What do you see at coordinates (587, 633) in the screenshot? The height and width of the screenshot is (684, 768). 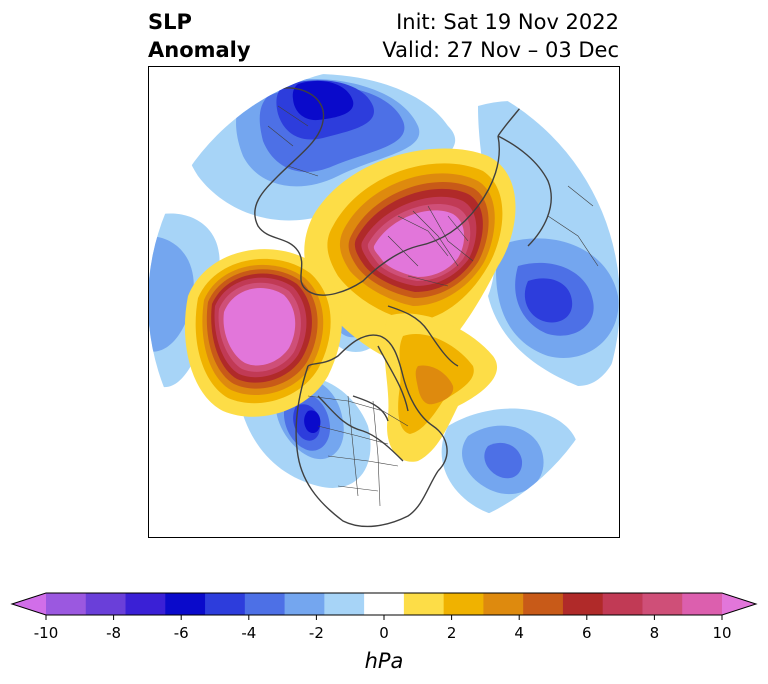 I see `colorbar-tick-label: 6` at bounding box center [587, 633].